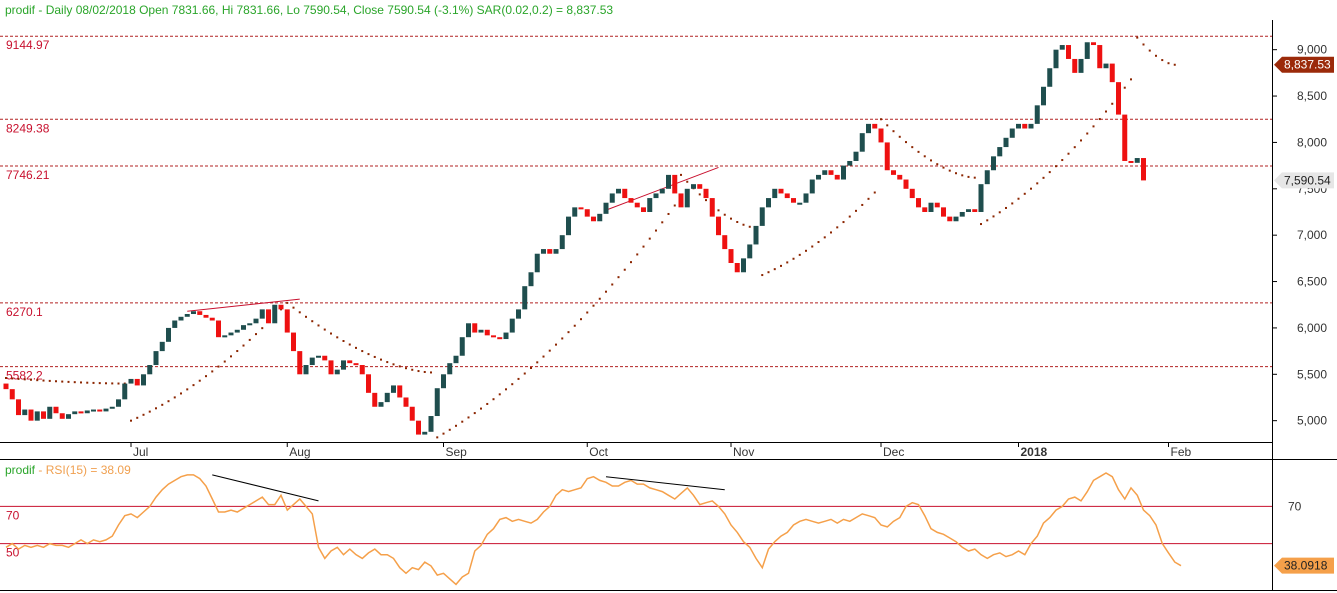  What do you see at coordinates (28, 128) in the screenshot?
I see `level-label-1: 8249.38` at bounding box center [28, 128].